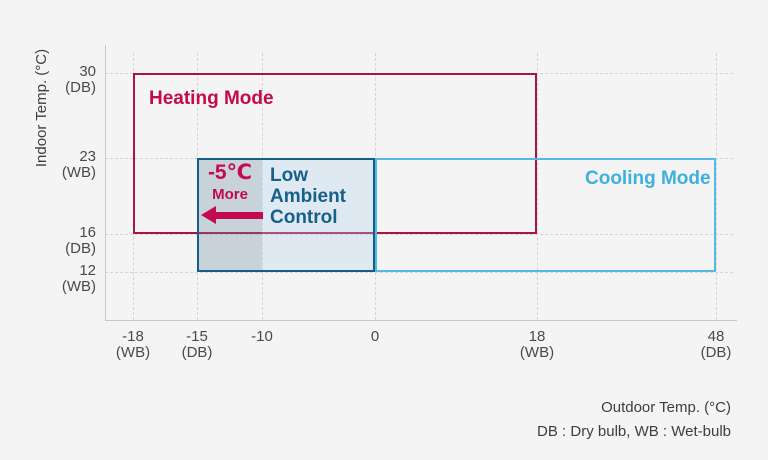 The height and width of the screenshot is (460, 768). What do you see at coordinates (545, 215) in the screenshot?
I see `cooling-mode-region` at bounding box center [545, 215].